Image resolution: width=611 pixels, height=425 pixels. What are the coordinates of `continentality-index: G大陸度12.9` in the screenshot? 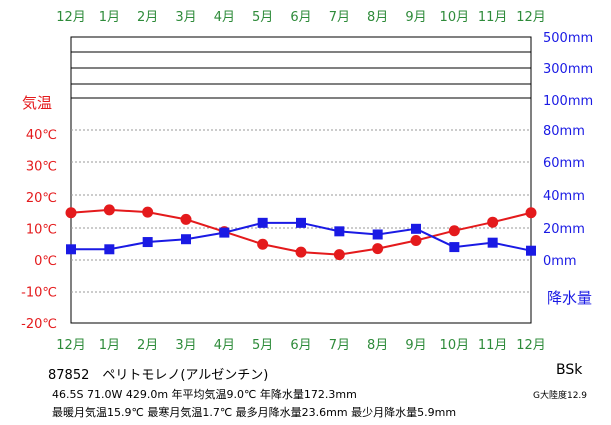 It's located at (560, 396).